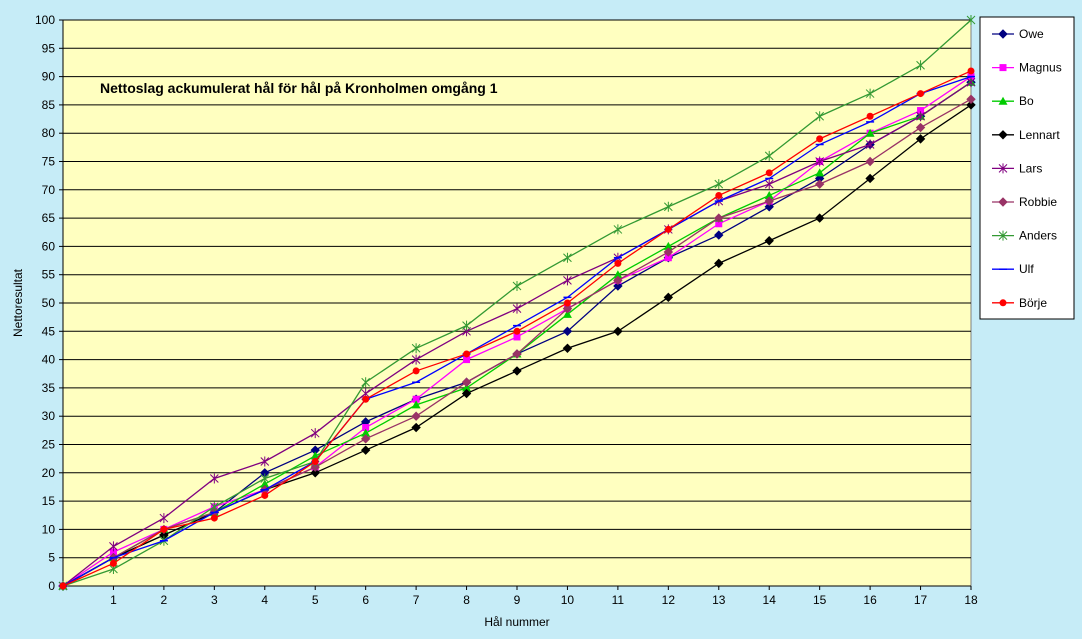  I want to click on y-tick-label: 45, so click(49, 331).